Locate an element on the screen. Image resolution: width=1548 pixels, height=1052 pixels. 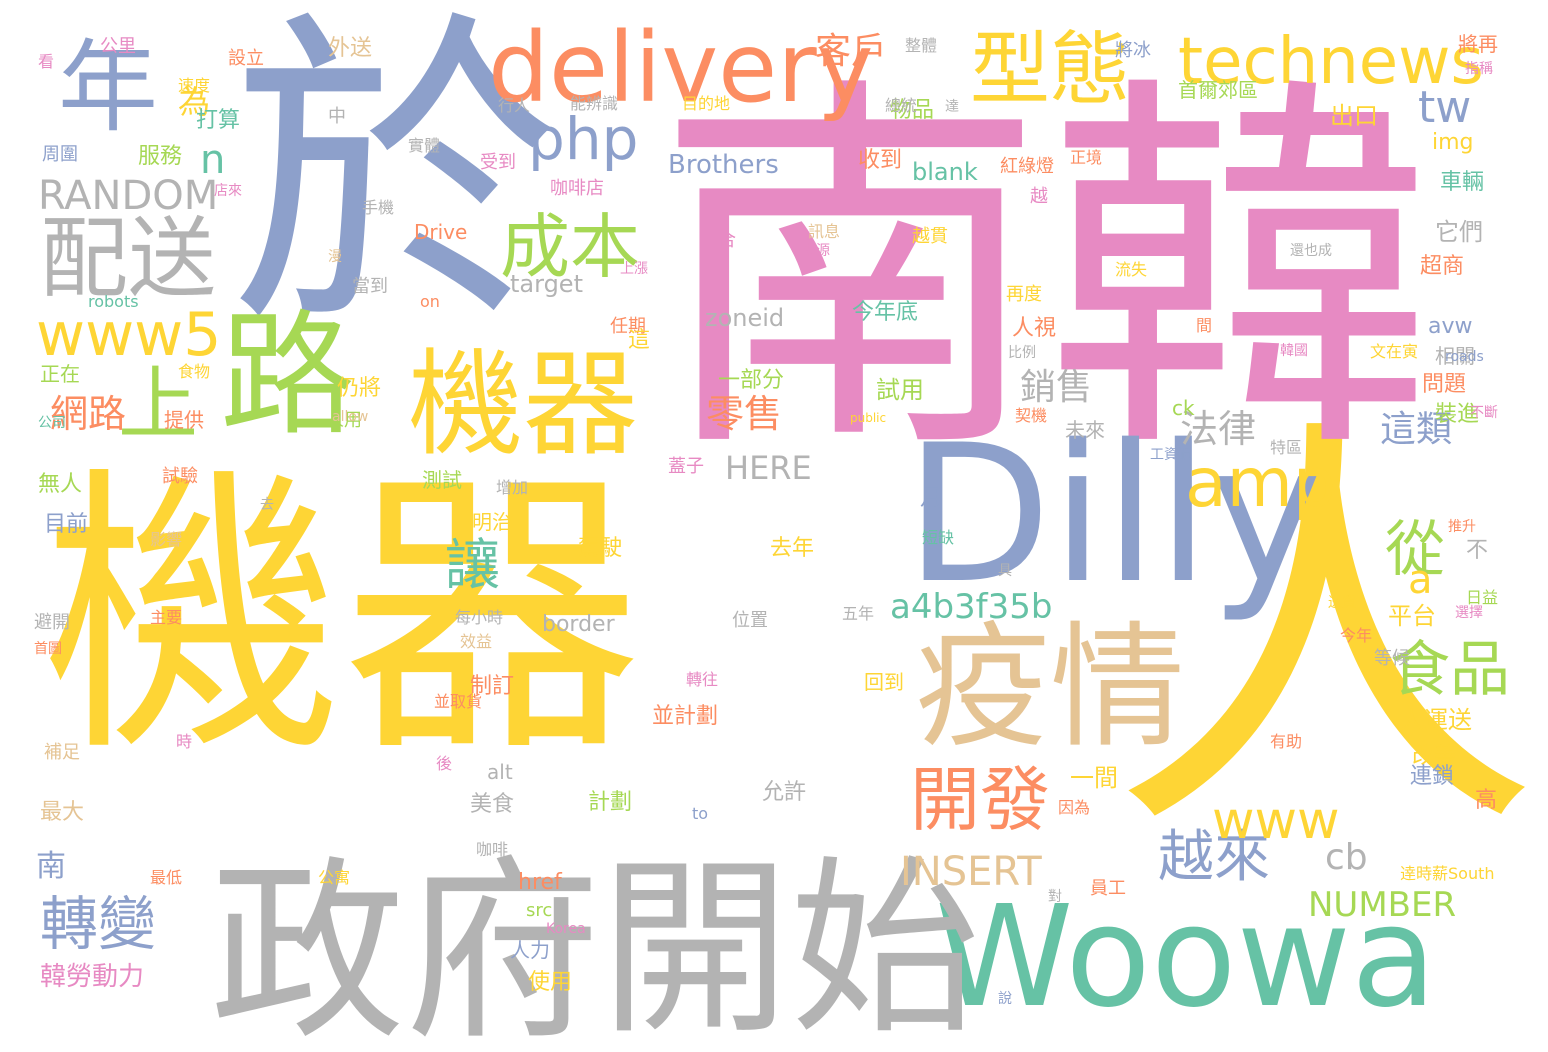
word: 最低 is located at coordinates (166, 877).